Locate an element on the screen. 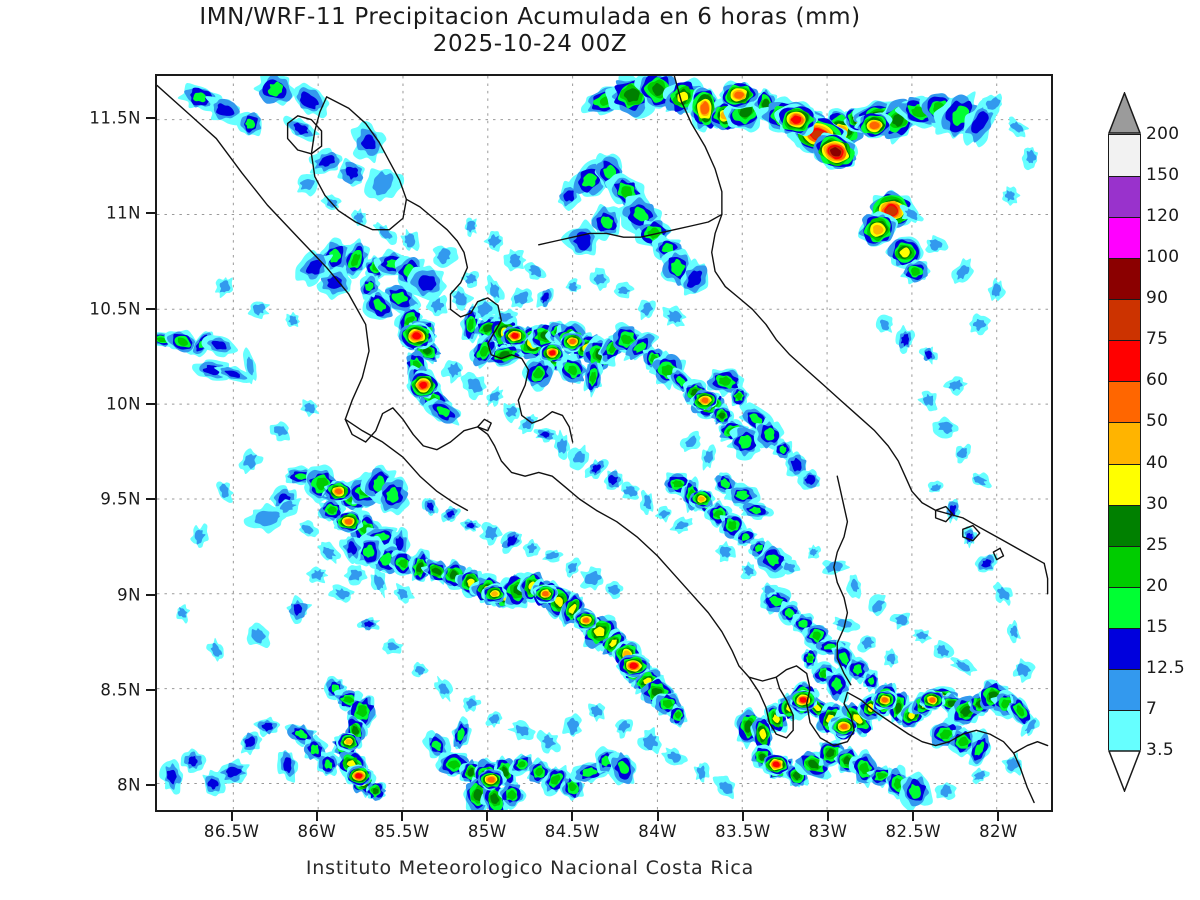 The height and width of the screenshot is (900, 1200). y-axis-tick-label: 11.5N is located at coordinates (115, 118).